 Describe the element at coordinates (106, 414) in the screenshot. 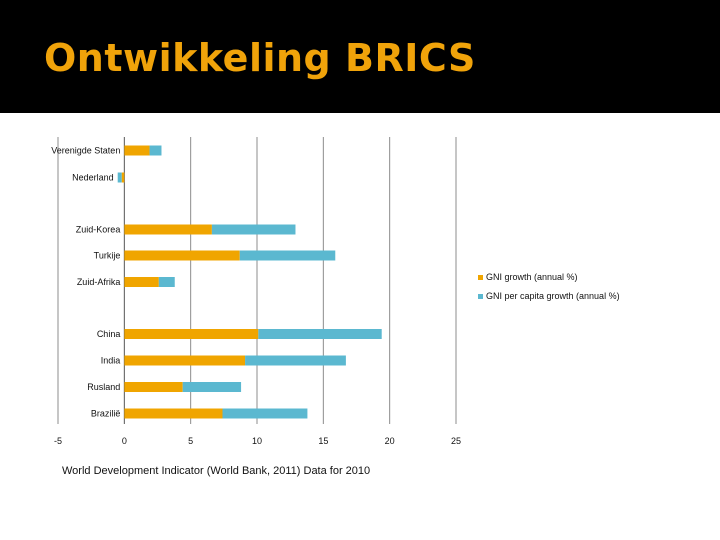

I see `category-label: Brazilië` at that location.